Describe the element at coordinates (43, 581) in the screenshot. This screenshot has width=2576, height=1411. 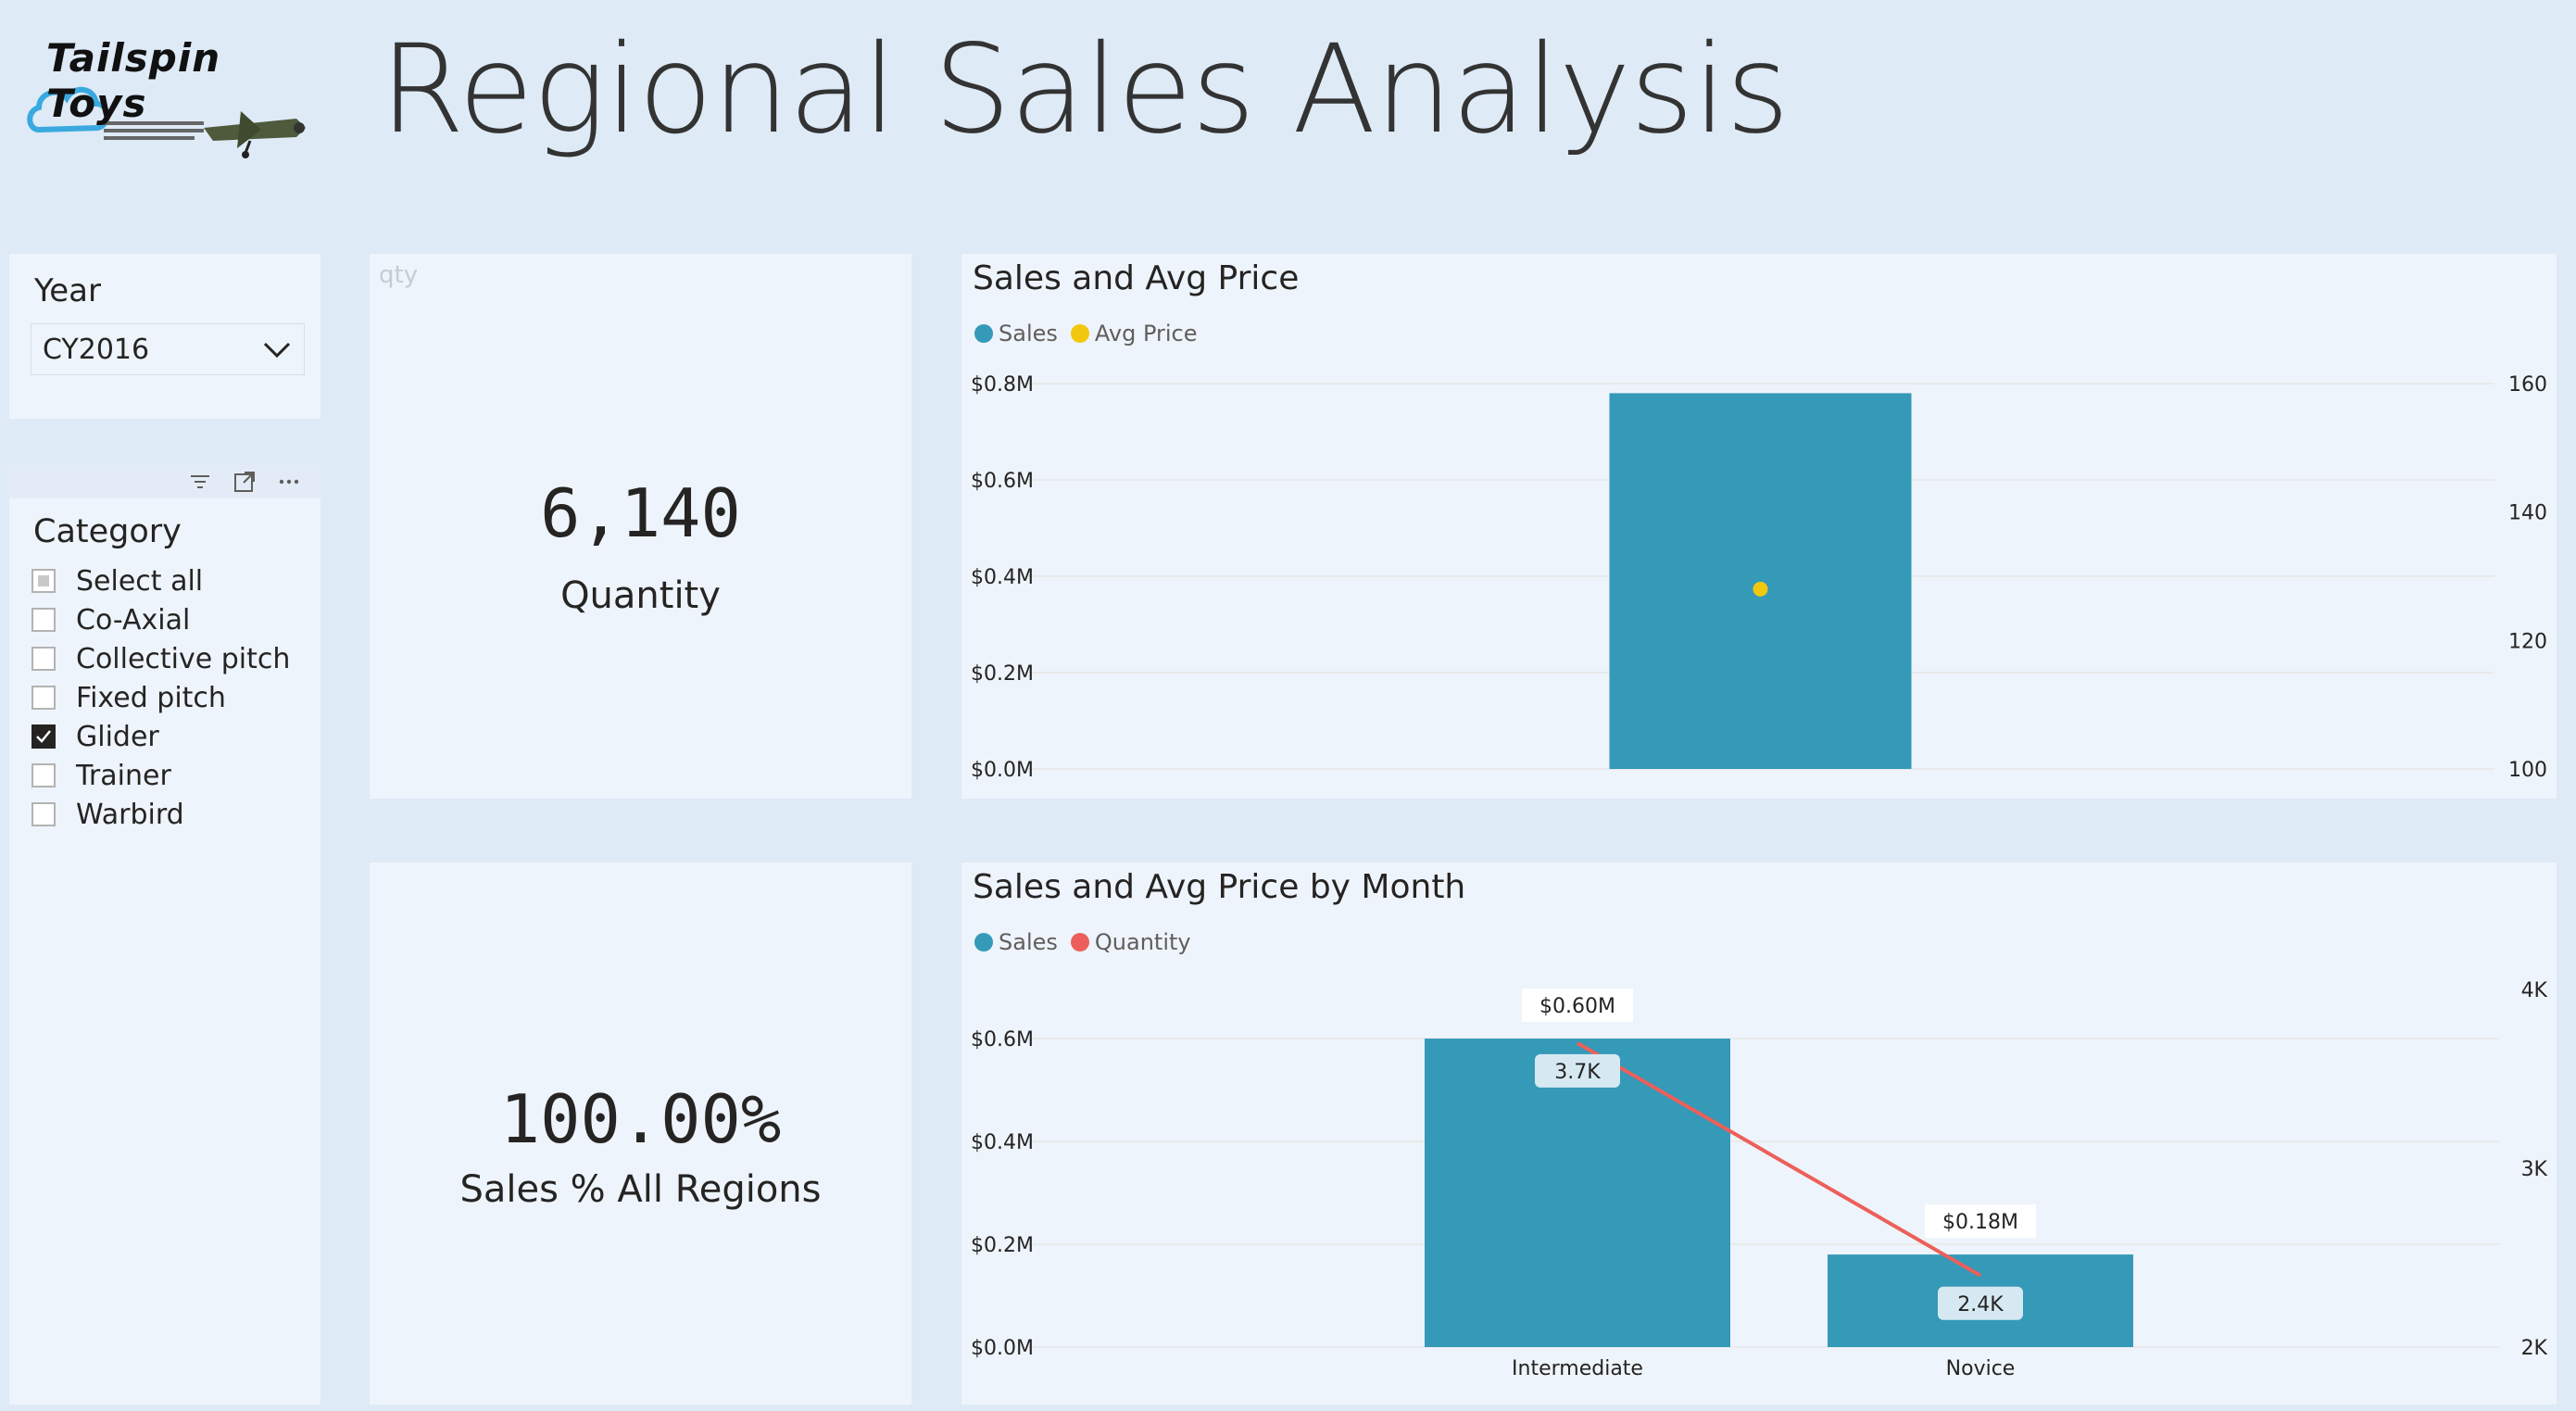
I see `checkbox-partial` at that location.